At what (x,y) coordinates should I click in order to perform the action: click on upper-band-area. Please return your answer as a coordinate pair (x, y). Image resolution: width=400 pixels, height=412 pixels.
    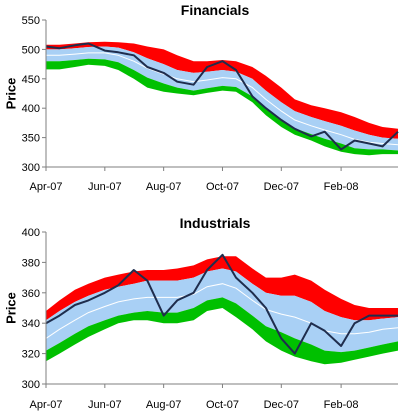
    Looking at the image, I should click on (222, 288).